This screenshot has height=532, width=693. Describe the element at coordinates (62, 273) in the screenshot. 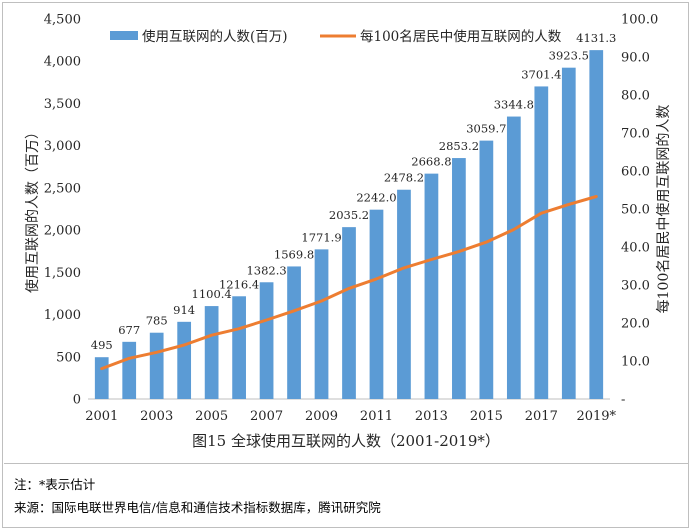

I see `left-tick-label: 1,500` at that location.